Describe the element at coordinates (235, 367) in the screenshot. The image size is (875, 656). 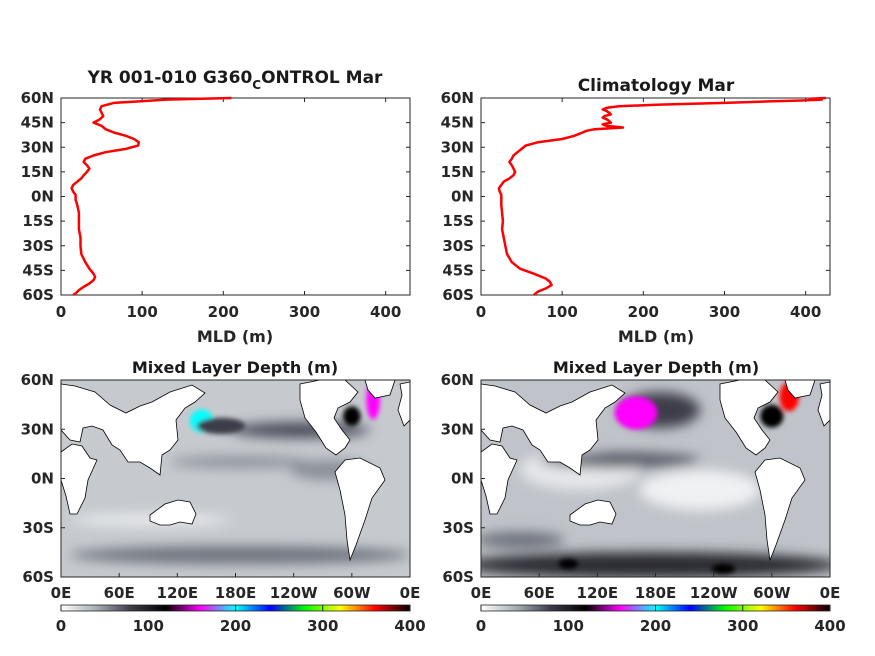
I see `map-title-control: Mixed Layer Depth (m)` at that location.